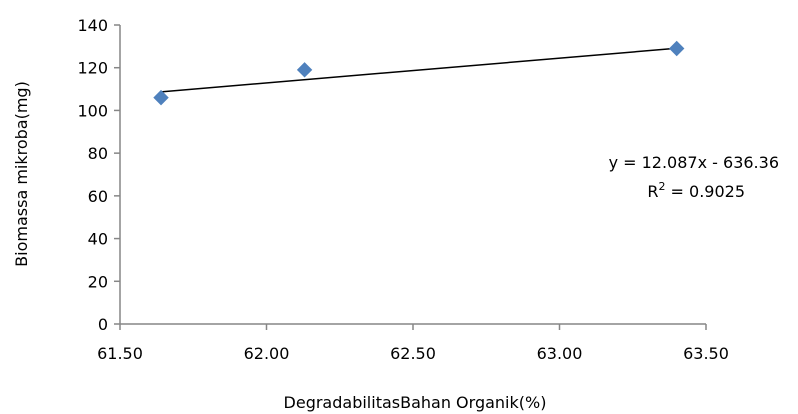 This screenshot has width=798, height=414. Describe the element at coordinates (661, 186) in the screenshot. I see `r-squared-superscript: 2` at that location.